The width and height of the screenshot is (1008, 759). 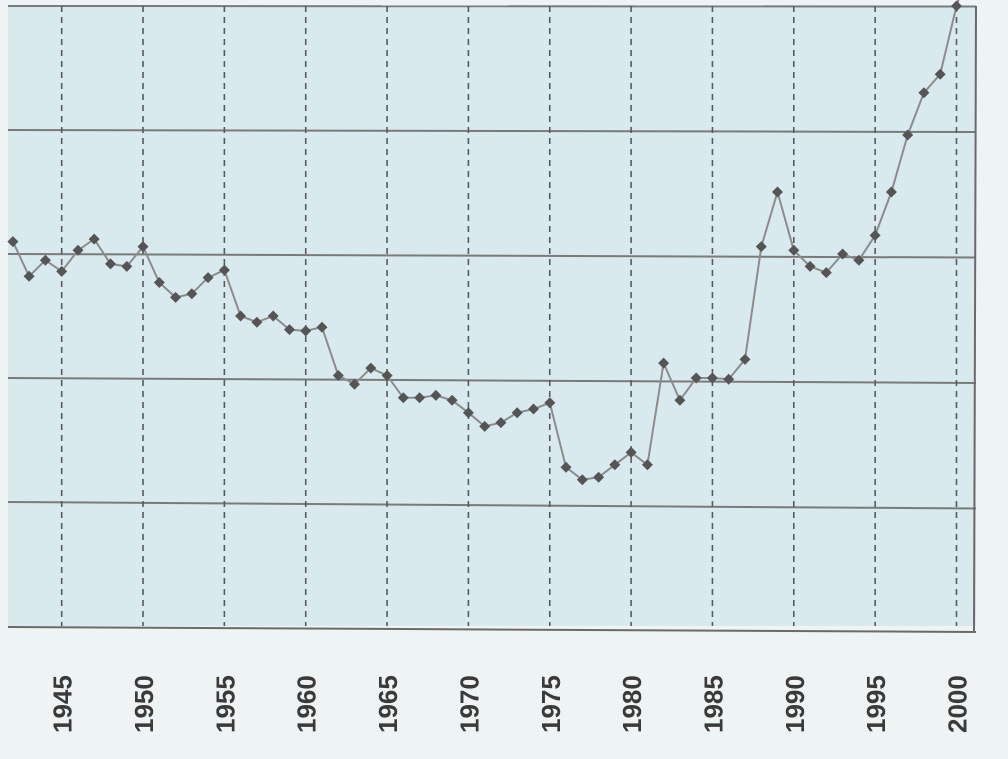 What do you see at coordinates (975, 319) in the screenshot?
I see `plot-right-border` at bounding box center [975, 319].